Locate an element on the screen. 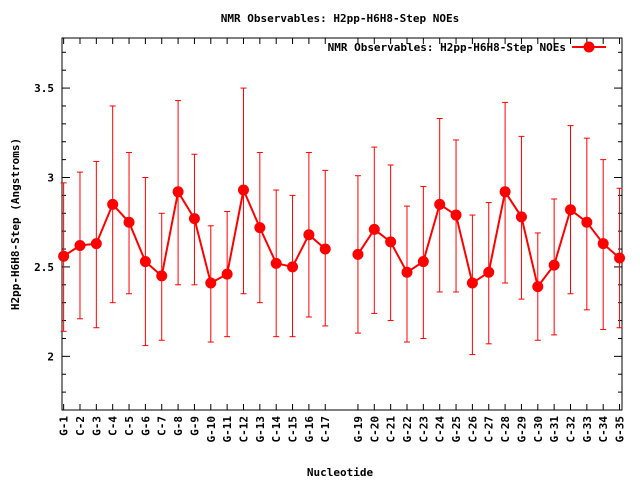 Image resolution: width=640 pixels, height=480 pixels. chart-title: NMR Observables: H2pp-H6H8-Step NOEs is located at coordinates (340, 18).